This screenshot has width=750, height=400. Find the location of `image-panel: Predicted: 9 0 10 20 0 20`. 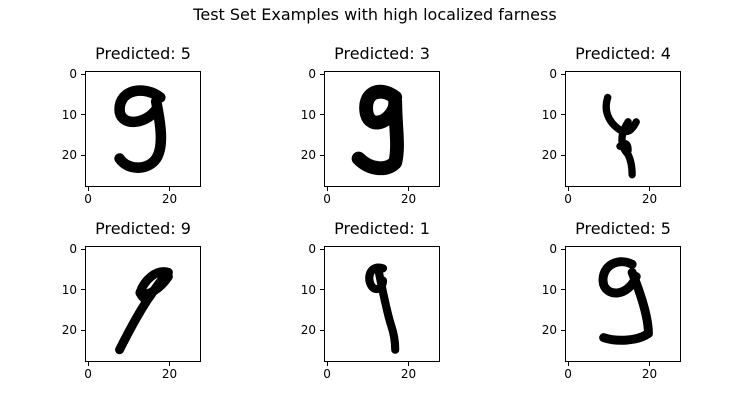

image-panel: Predicted: 9 0 10 20 0 20 is located at coordinates (131, 299).